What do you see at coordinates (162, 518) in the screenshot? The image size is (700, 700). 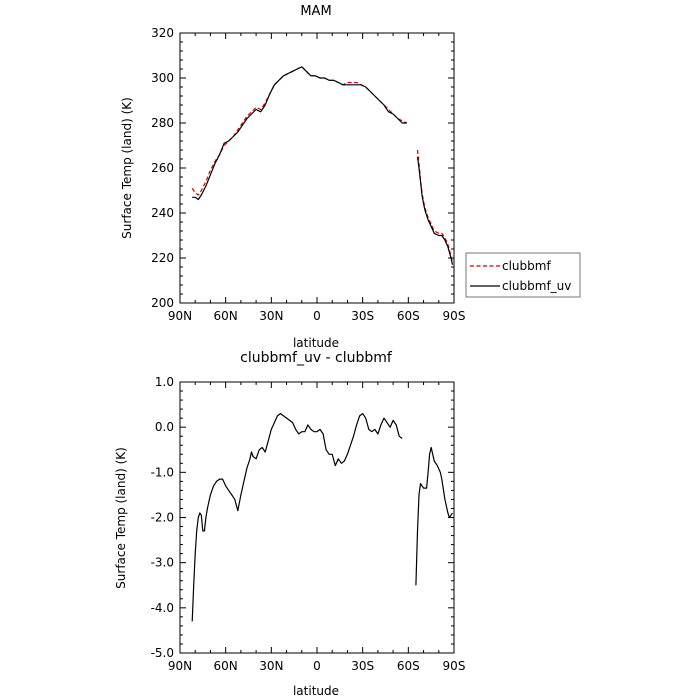 I see `panel-bottom-ytick-label: -2.0` at bounding box center [162, 518].